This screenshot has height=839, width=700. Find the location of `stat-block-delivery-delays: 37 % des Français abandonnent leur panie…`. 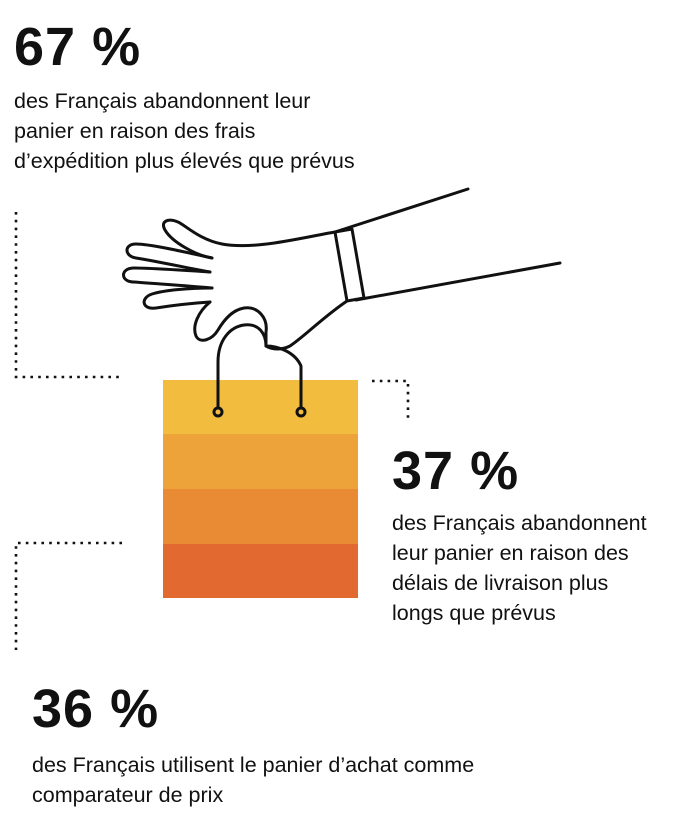

stat-block-delivery-delays: 37 % des Français abandonnent leur panie… is located at coordinates (542, 536).